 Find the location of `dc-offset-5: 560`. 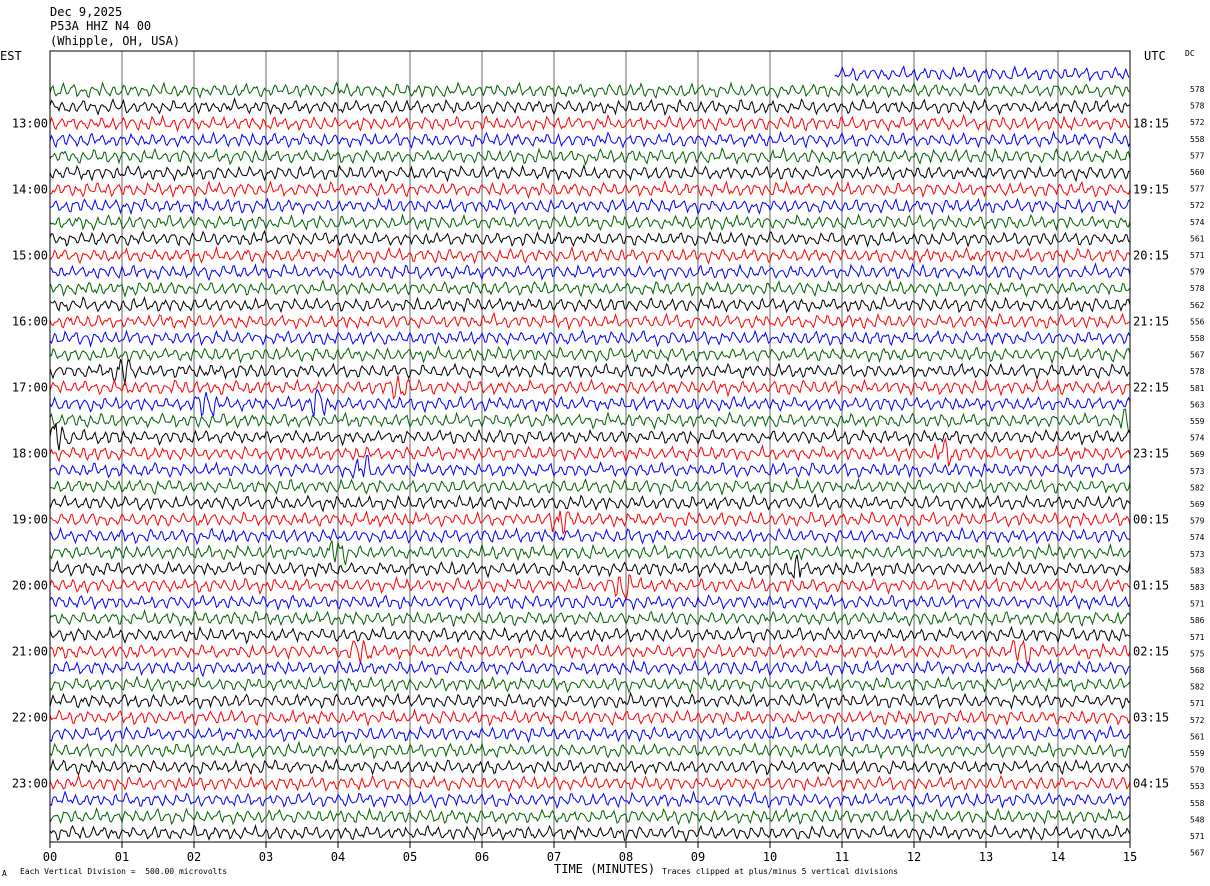

dc-offset-5: 560 is located at coordinates (1197, 172).